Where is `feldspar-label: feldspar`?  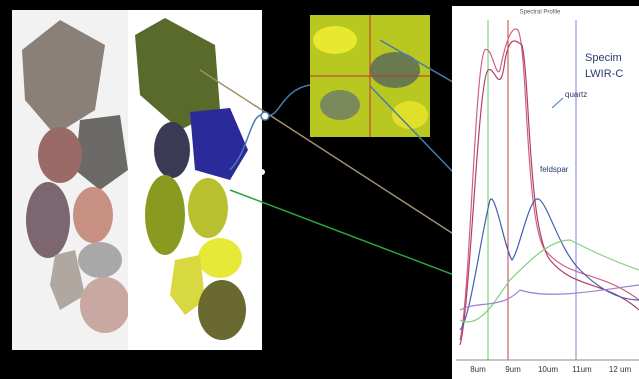 feldspar-label: feldspar is located at coordinates (554, 169).